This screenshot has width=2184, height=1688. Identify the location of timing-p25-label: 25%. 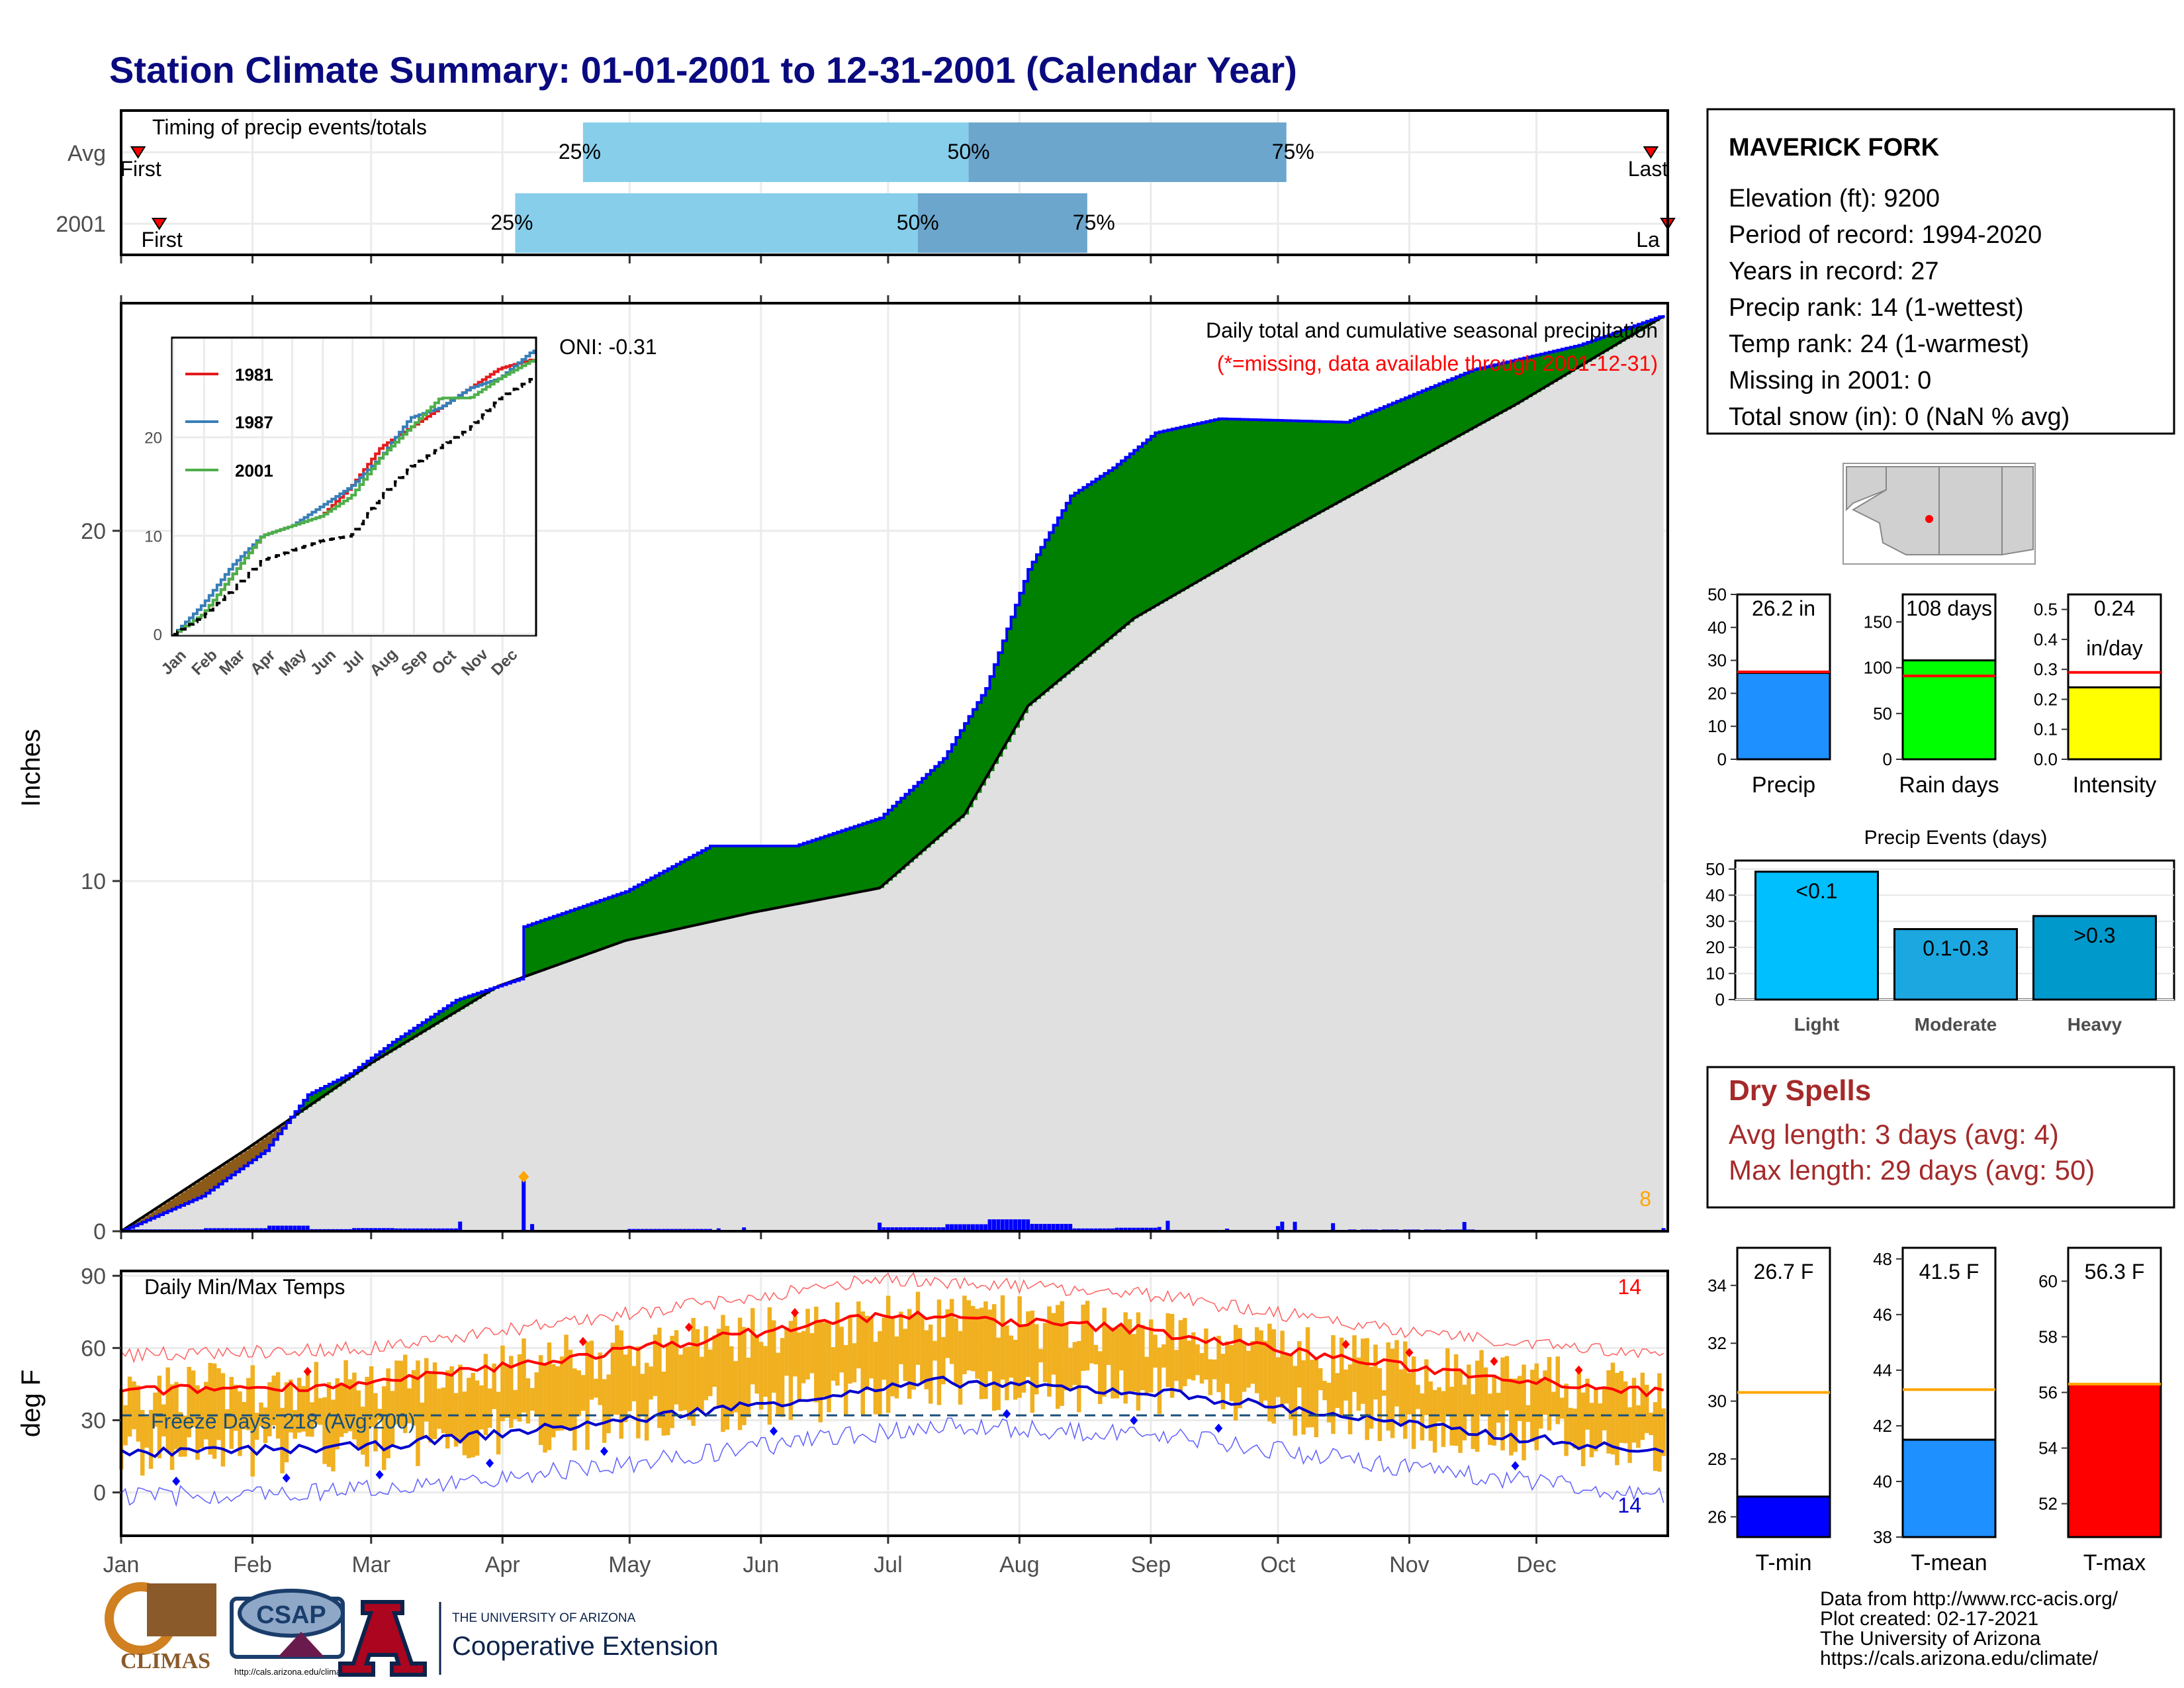
(580, 152).